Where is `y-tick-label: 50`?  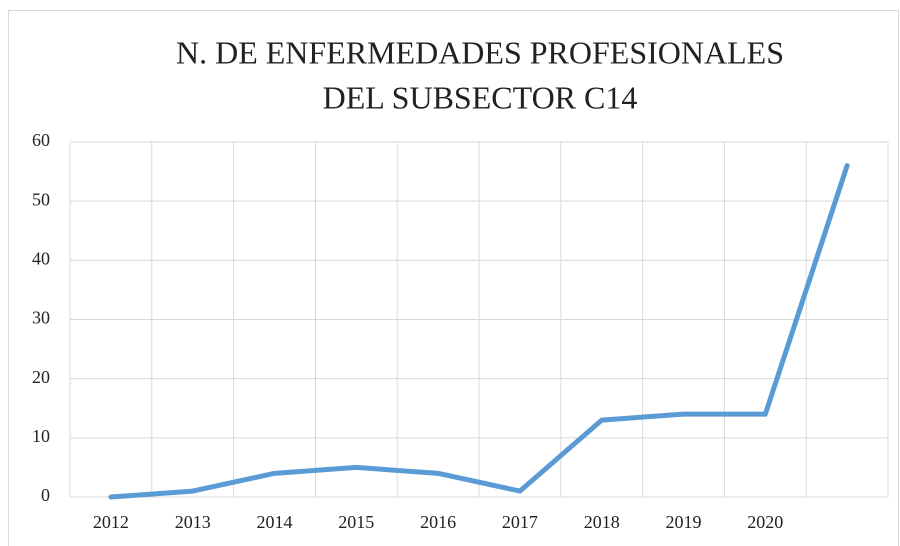 y-tick-label: 50 is located at coordinates (41, 199).